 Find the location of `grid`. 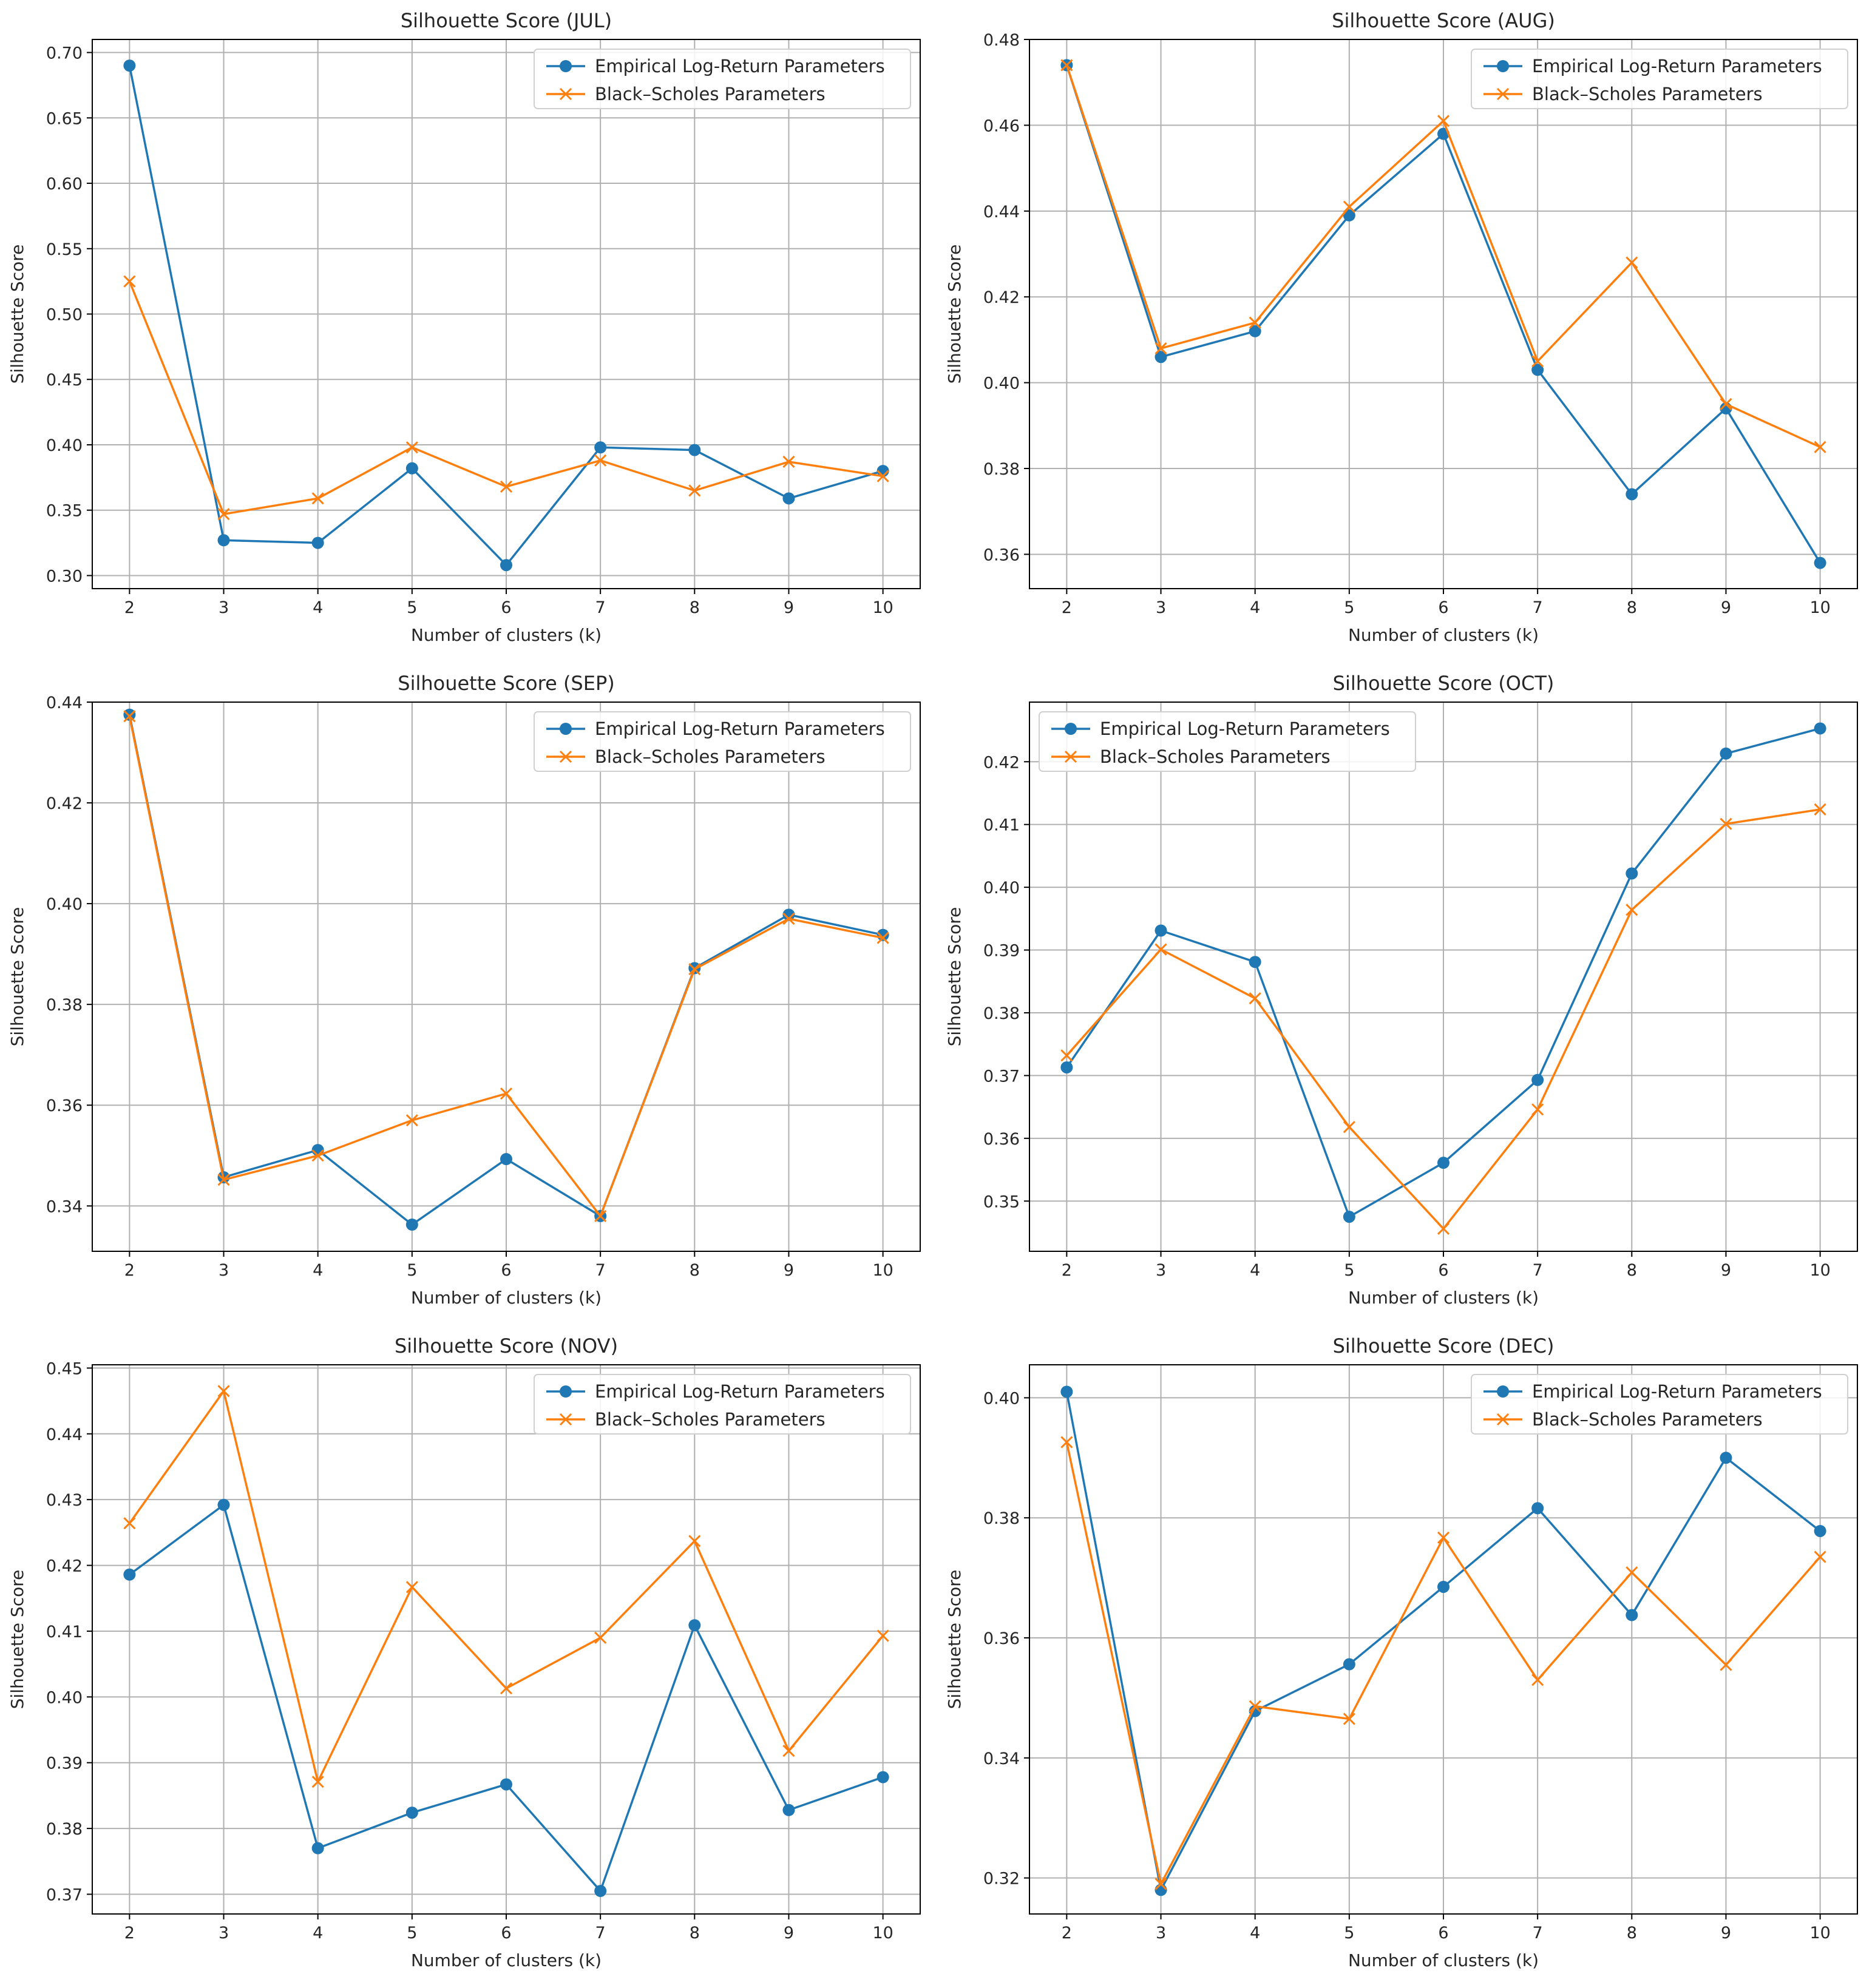

grid is located at coordinates (1443, 1639).